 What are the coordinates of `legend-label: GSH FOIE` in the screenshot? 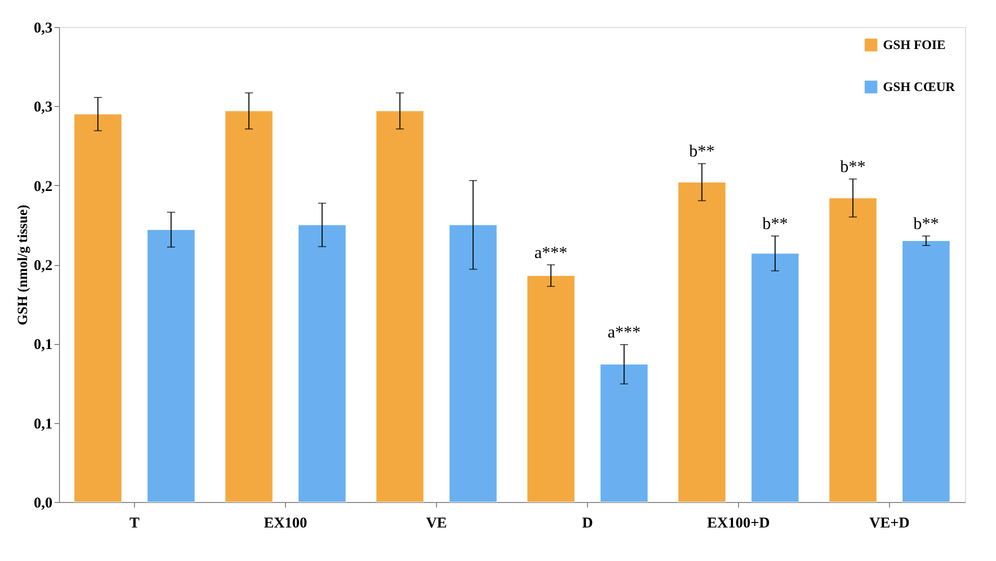 It's located at (914, 44).